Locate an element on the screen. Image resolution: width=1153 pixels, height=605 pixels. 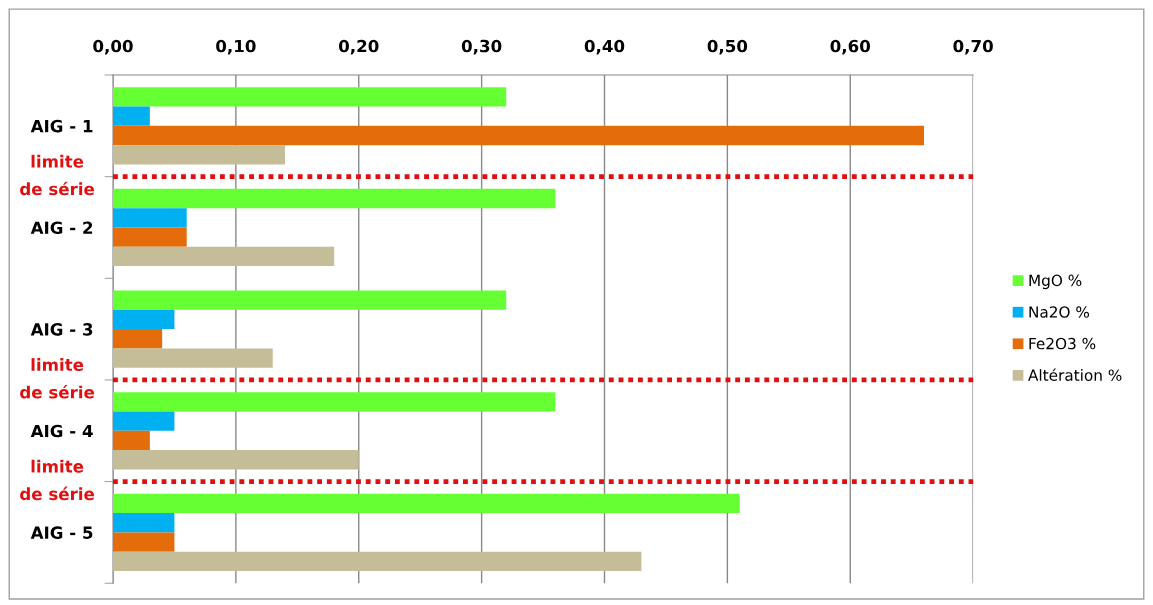
x-tick-label: 0,60 is located at coordinates (850, 47).